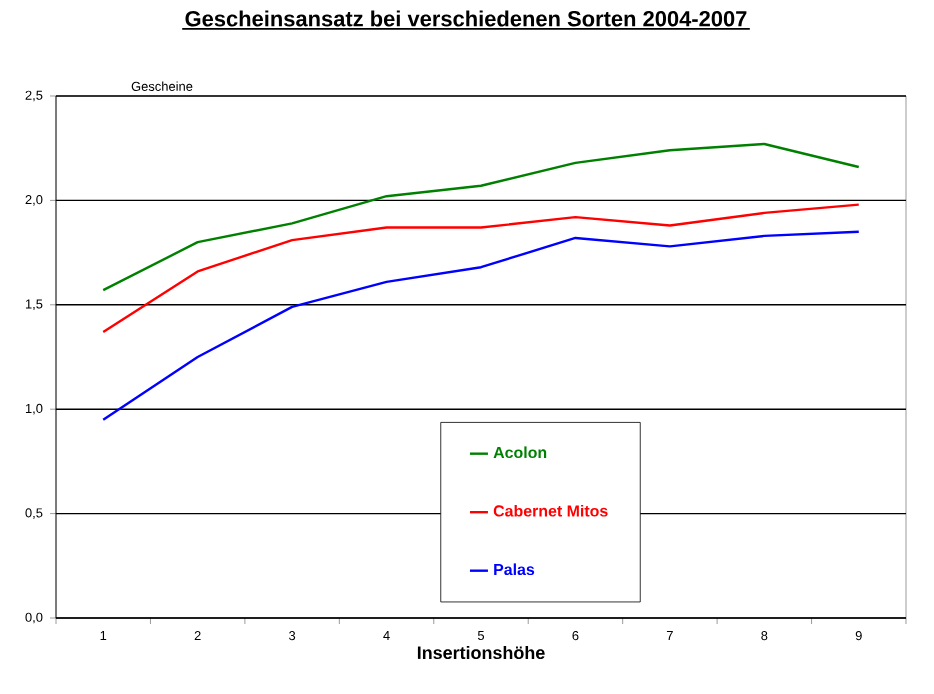 This screenshot has height=694, width=934. I want to click on x-axis-title: Insertionshöhe, so click(481, 652).